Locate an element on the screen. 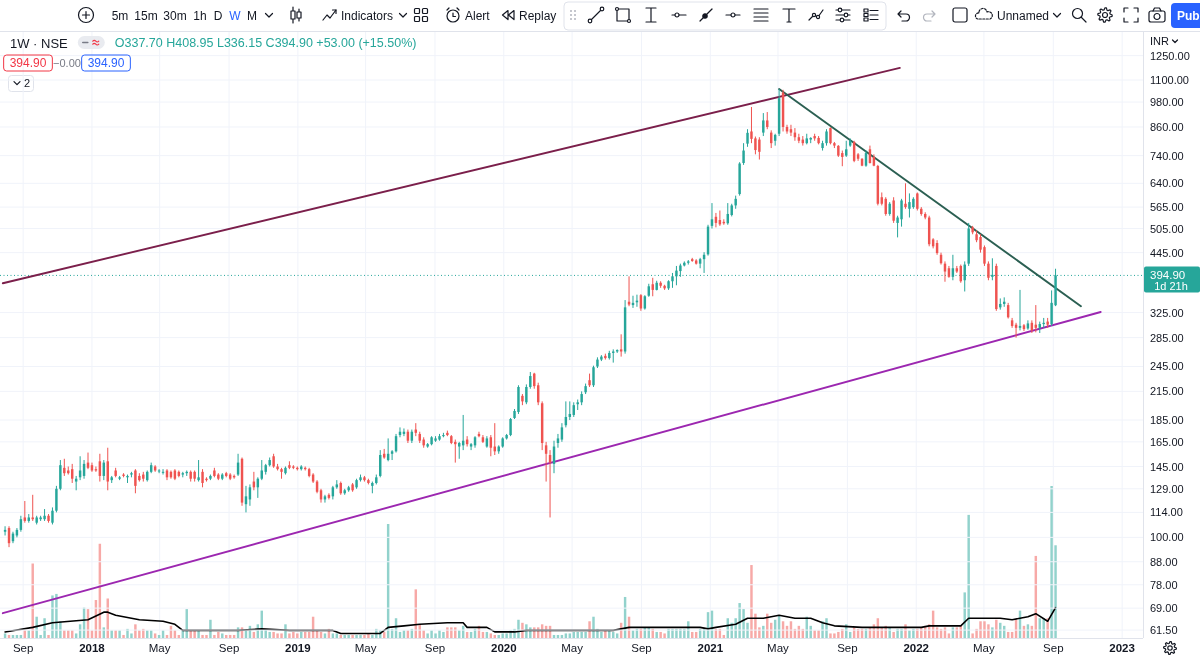  y-tick-label: 505.00 is located at coordinates (1167, 228).